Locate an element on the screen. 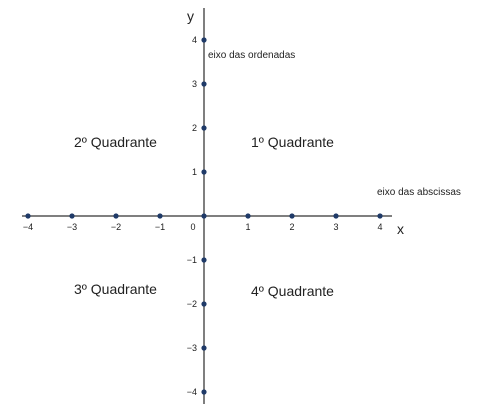 Image resolution: width=481 pixels, height=416 pixels. quadrant-4-label: 4º Quadrante is located at coordinates (292, 291).